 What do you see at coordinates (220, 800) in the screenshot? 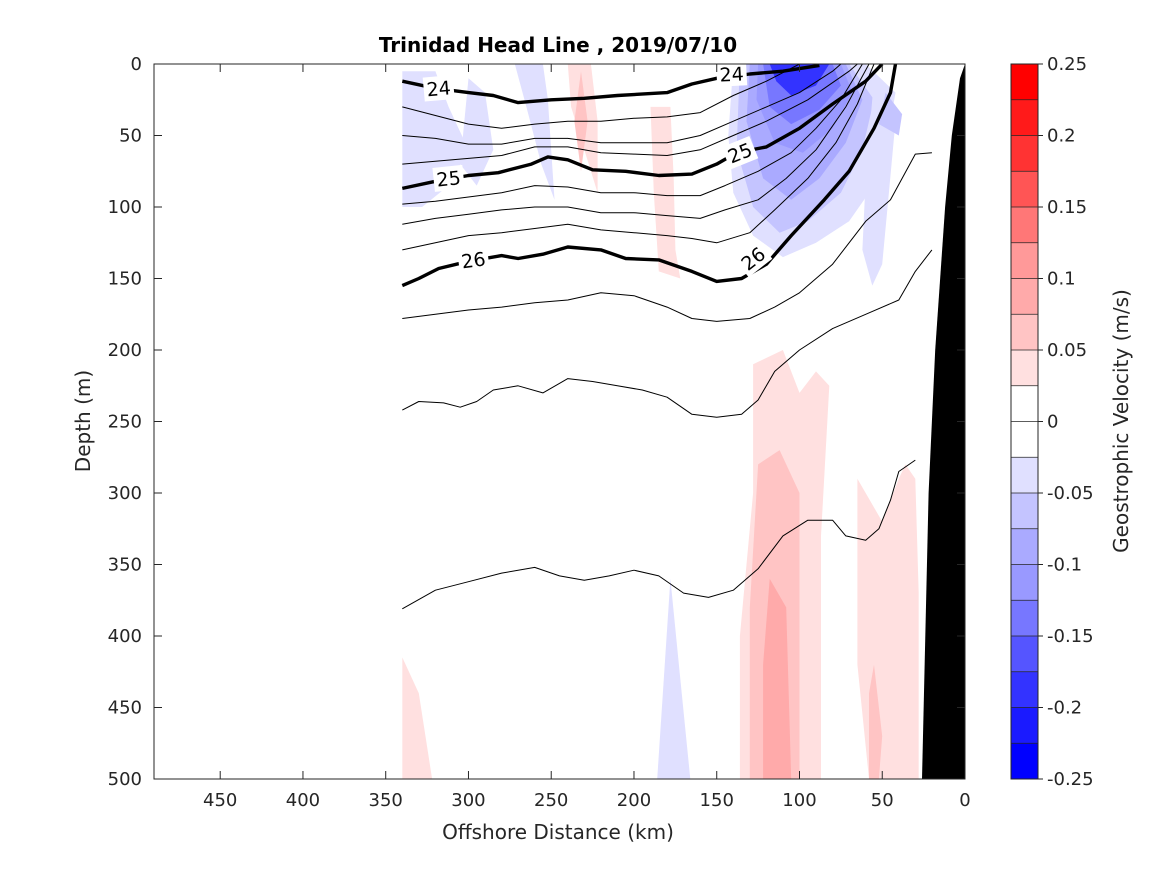
I see `x-tick-label: 450` at bounding box center [220, 800].